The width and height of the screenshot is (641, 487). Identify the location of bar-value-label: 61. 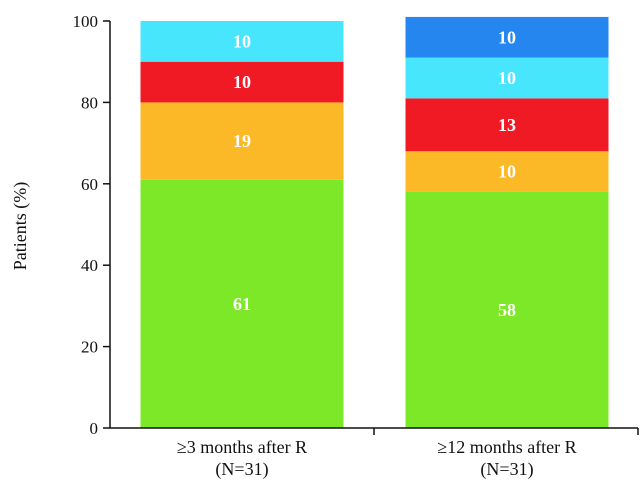
(242, 304).